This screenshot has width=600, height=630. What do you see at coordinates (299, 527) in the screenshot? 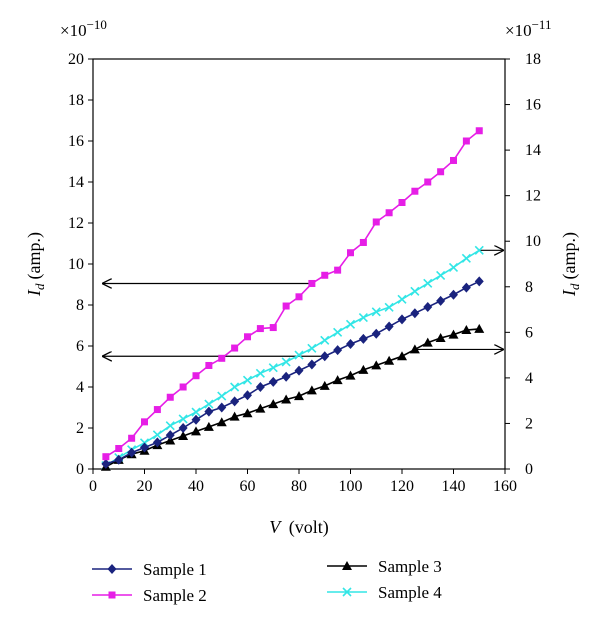
I see `x-axis-label: V (volt)` at bounding box center [299, 527].